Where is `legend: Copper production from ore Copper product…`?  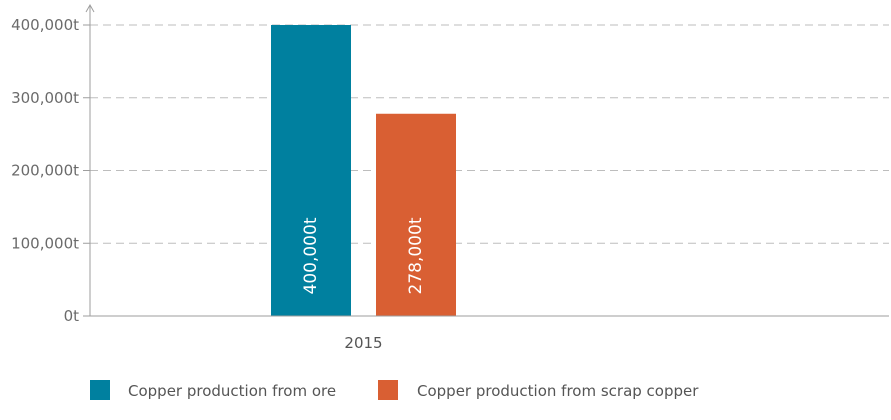 legend: Copper production from ore Copper product… is located at coordinates (394, 390).